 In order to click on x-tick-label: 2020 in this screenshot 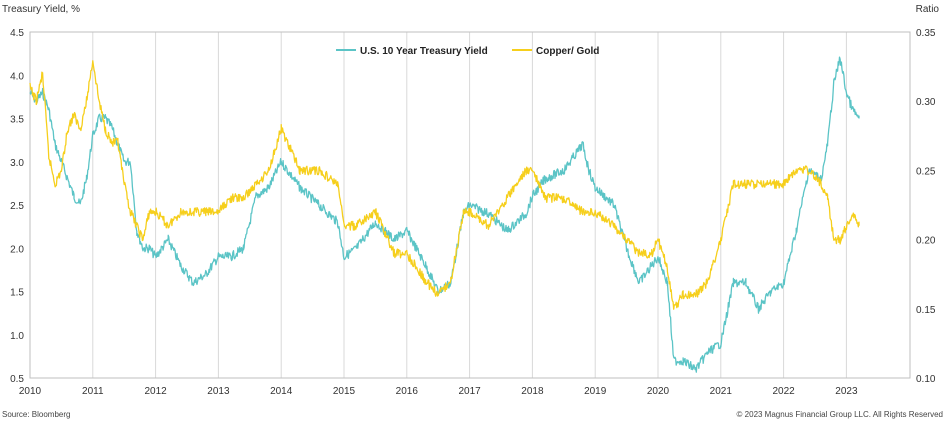, I will do `click(658, 391)`.